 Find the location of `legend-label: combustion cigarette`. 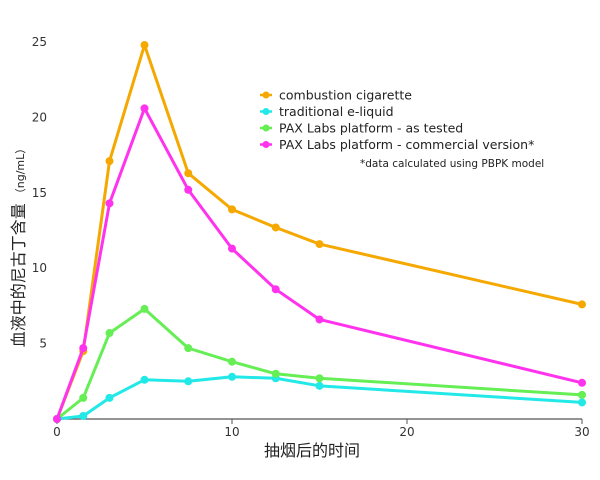

legend-label: combustion cigarette is located at coordinates (345, 95).